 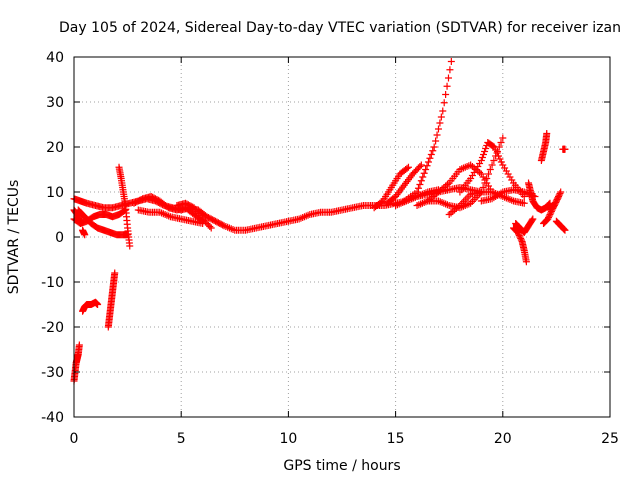 What do you see at coordinates (52, 418) in the screenshot?
I see `y-tick-label: -40` at bounding box center [52, 418].